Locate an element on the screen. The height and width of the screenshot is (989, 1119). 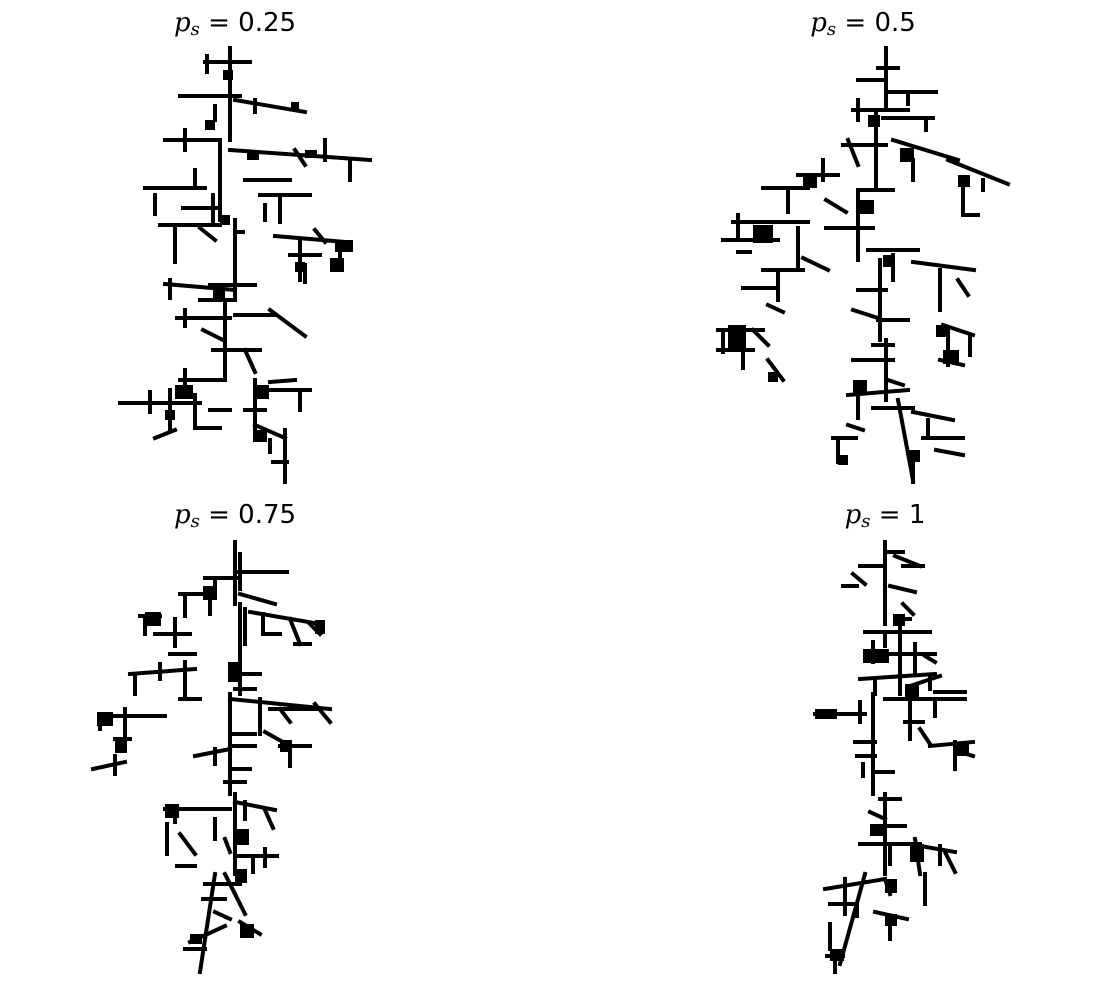
panel-title: ps = 0.5 is located at coordinates (863, 26).